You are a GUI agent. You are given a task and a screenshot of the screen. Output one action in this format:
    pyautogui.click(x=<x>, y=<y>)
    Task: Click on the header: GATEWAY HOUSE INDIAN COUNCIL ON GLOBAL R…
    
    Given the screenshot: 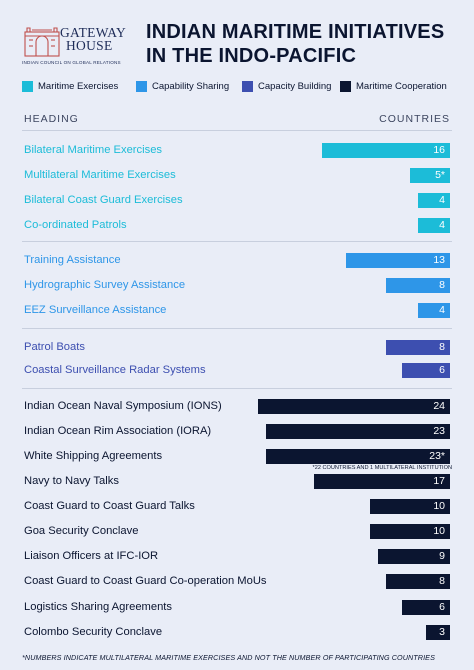 What is the action you would take?
    pyautogui.click(x=237, y=38)
    